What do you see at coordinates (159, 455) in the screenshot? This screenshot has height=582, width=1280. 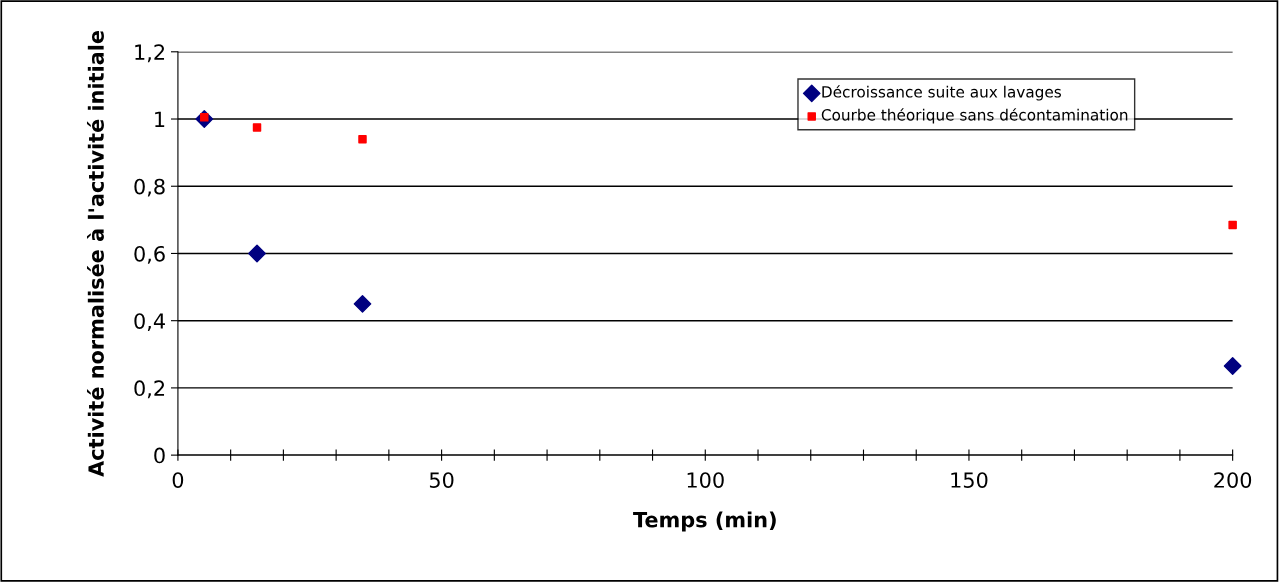 I see `y-tick-label: 0` at bounding box center [159, 455].